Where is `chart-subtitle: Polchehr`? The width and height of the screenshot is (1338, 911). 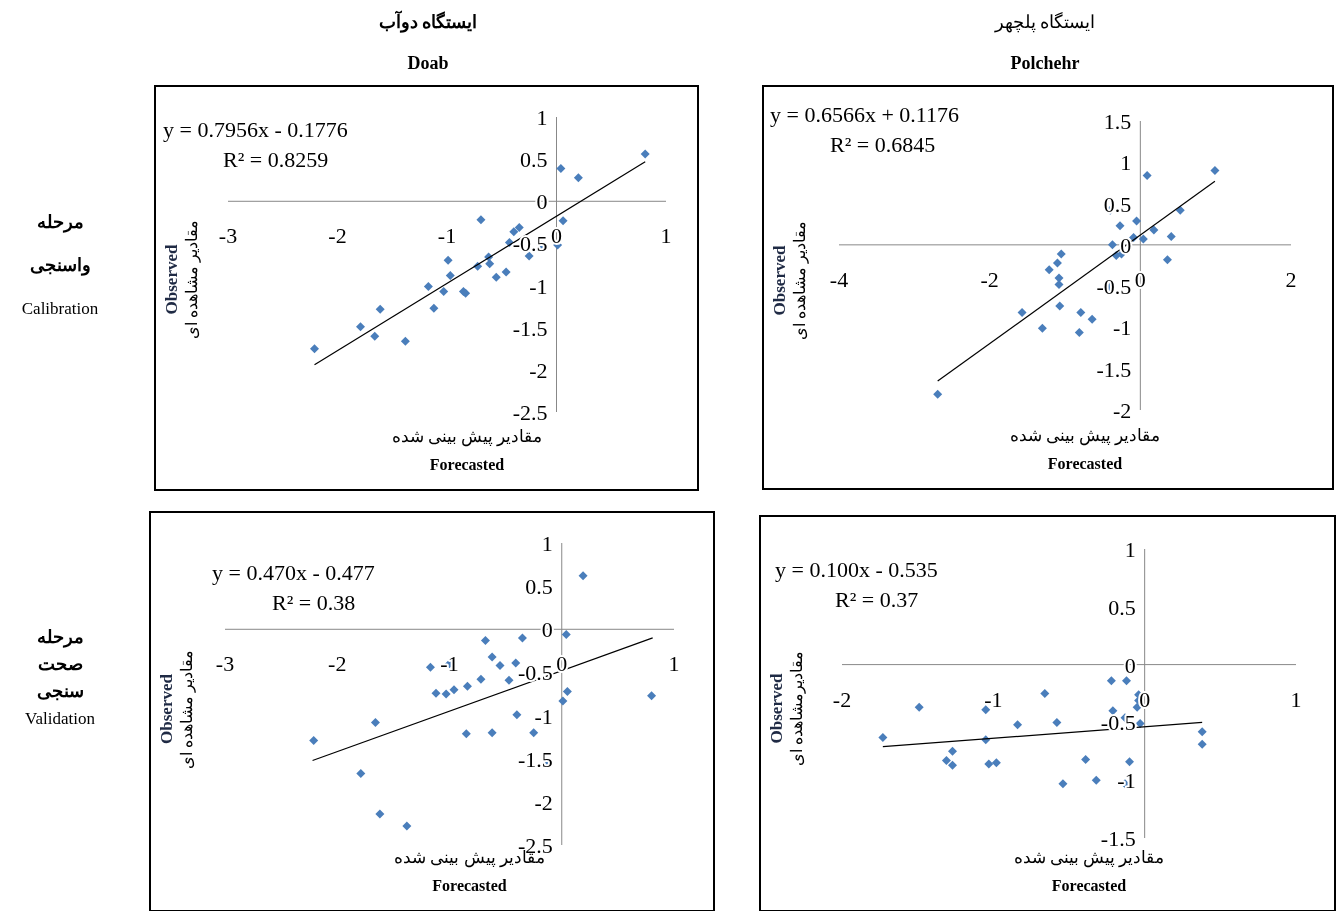
chart-subtitle: Polchehr is located at coordinates (1045, 63).